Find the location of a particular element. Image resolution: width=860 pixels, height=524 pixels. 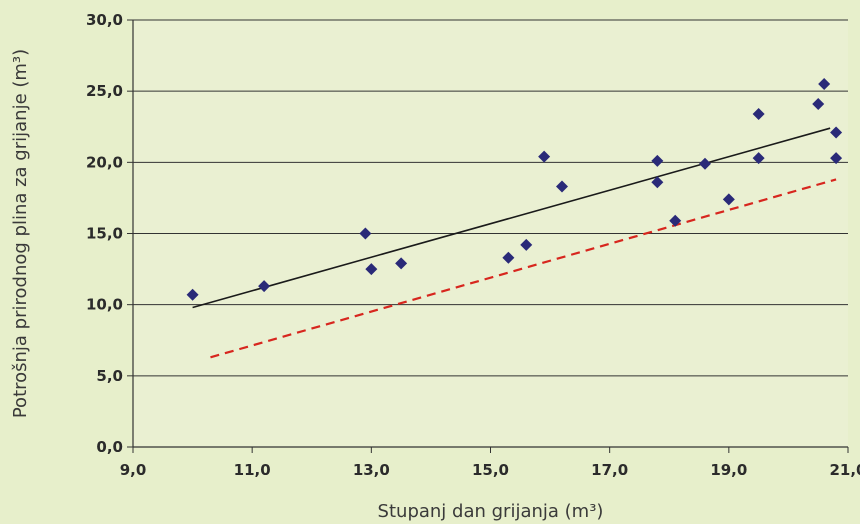

y-tick-labels: 0,0 5,0 10,0 15,0 20,0 25,0 30,0 is located at coordinates (104, 233).